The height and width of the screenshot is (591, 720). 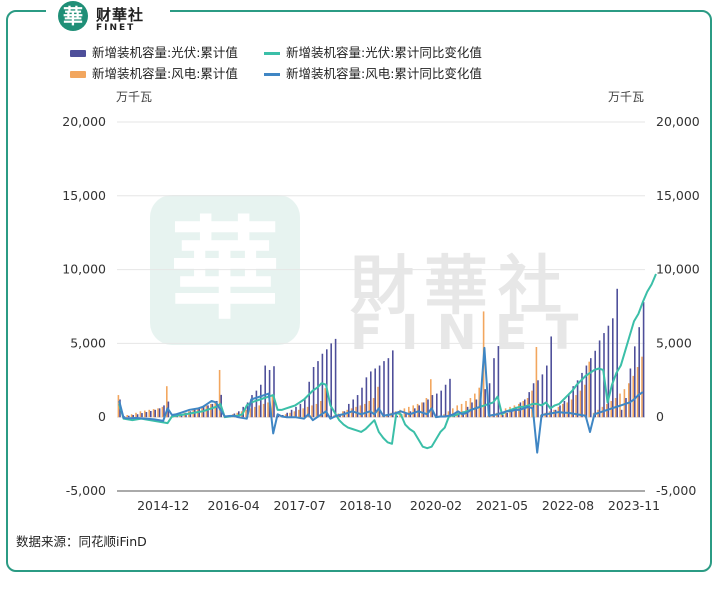 What do you see at coordinates (86, 490) in the screenshot?
I see `y-tick-label-left: -5,000` at bounding box center [86, 490].